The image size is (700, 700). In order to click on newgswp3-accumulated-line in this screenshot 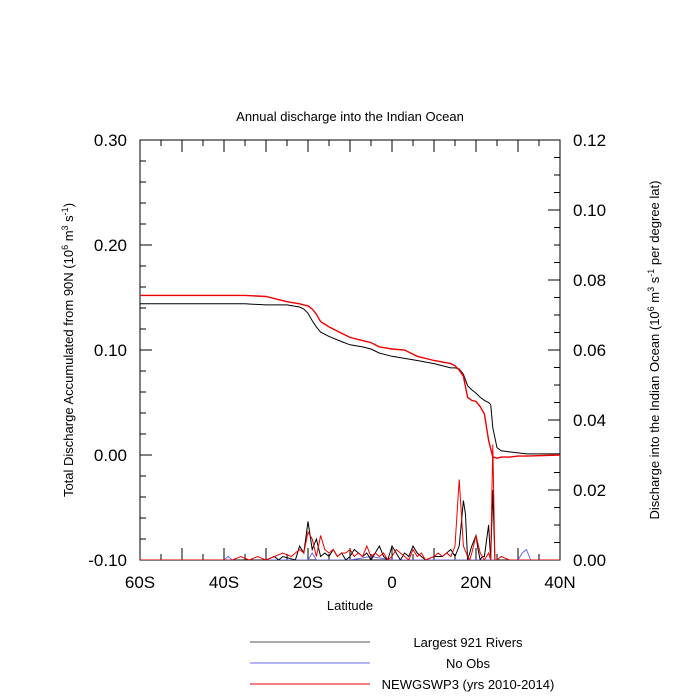, I will do `click(350, 376)`.